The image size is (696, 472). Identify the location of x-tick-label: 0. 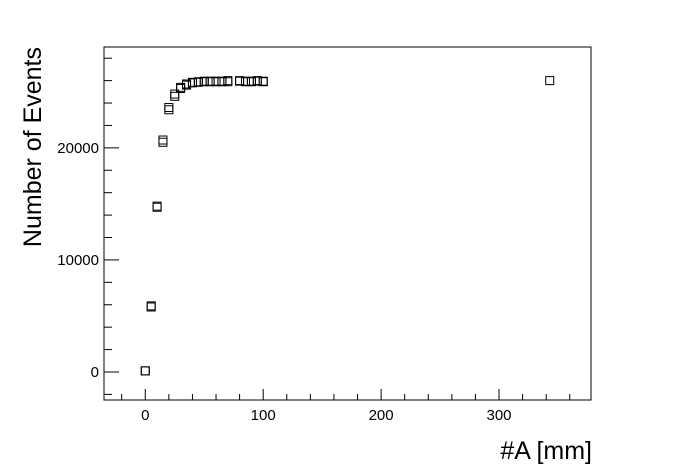
(145, 415).